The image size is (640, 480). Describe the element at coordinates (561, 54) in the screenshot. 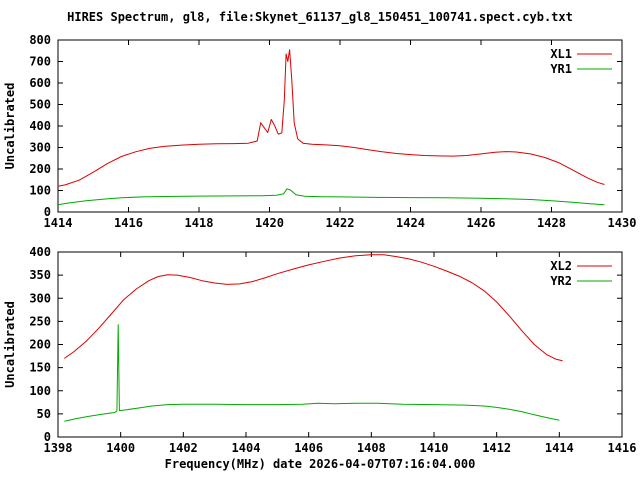

I see `legend-label-XL1: XL1` at that location.